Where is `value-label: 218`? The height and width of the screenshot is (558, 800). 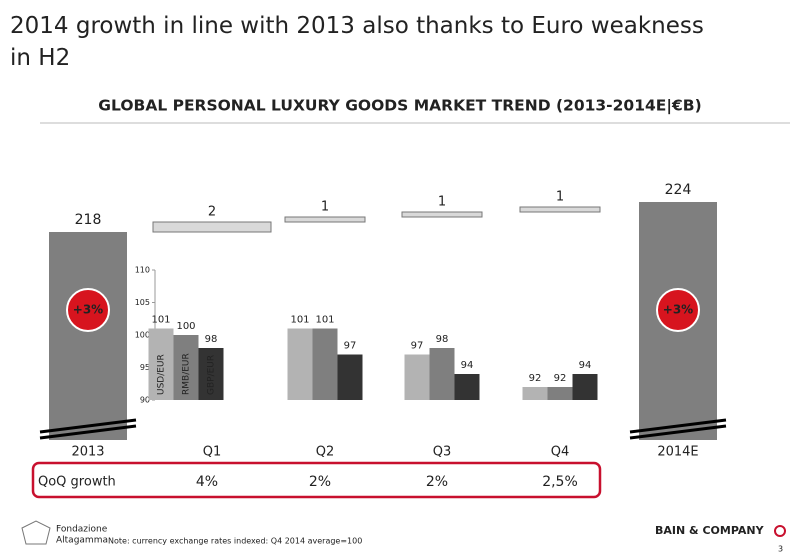 value-label: 218 is located at coordinates (88, 220).